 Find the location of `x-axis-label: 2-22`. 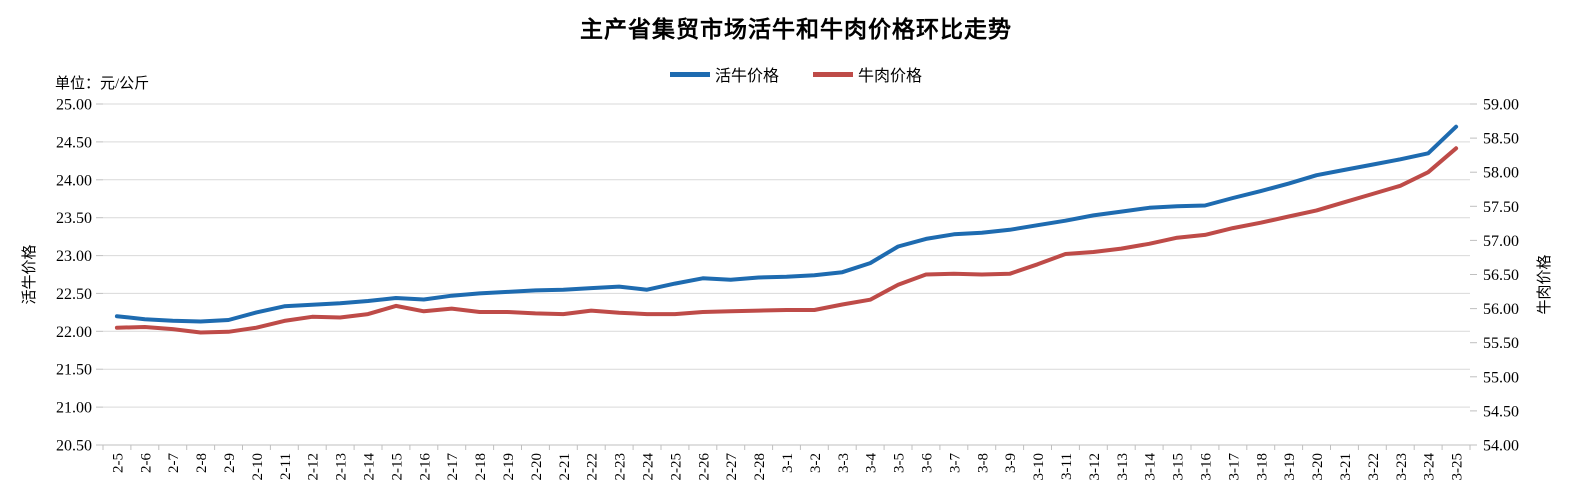

x-axis-label: 2-22 is located at coordinates (593, 467).